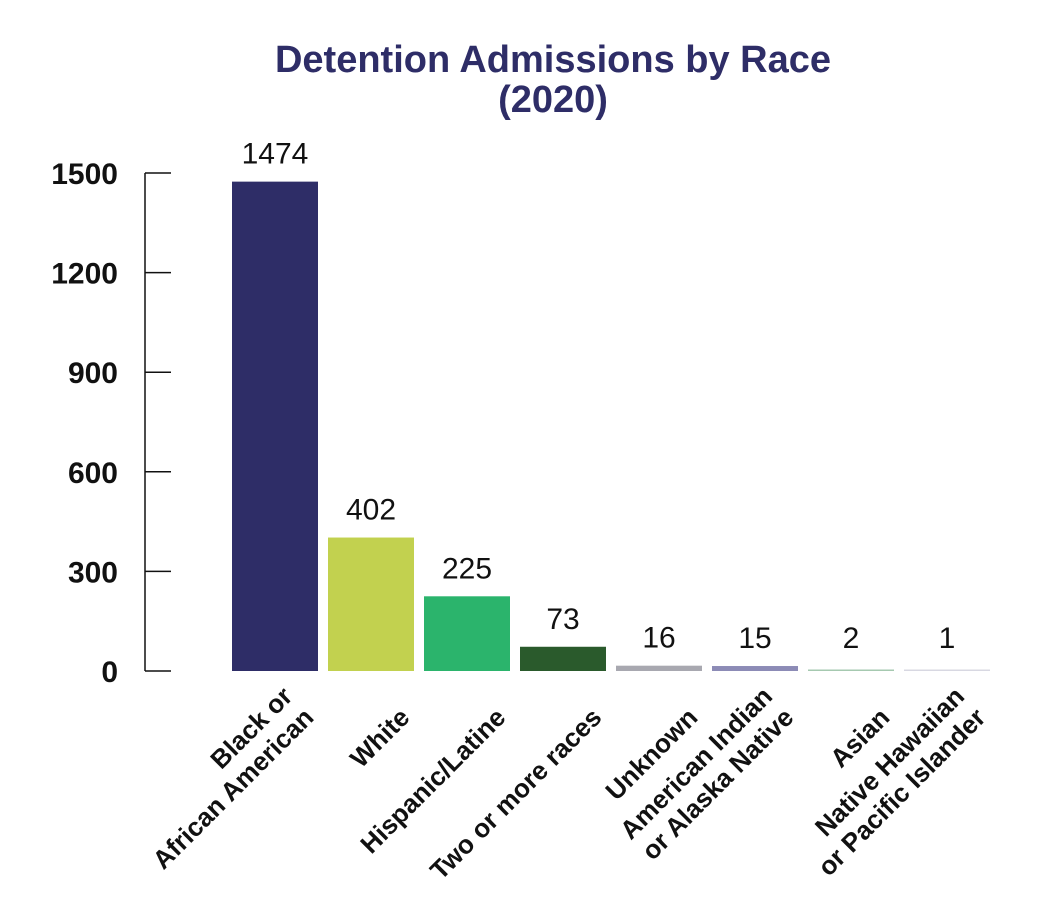  I want to click on data-label: 15, so click(754, 638).